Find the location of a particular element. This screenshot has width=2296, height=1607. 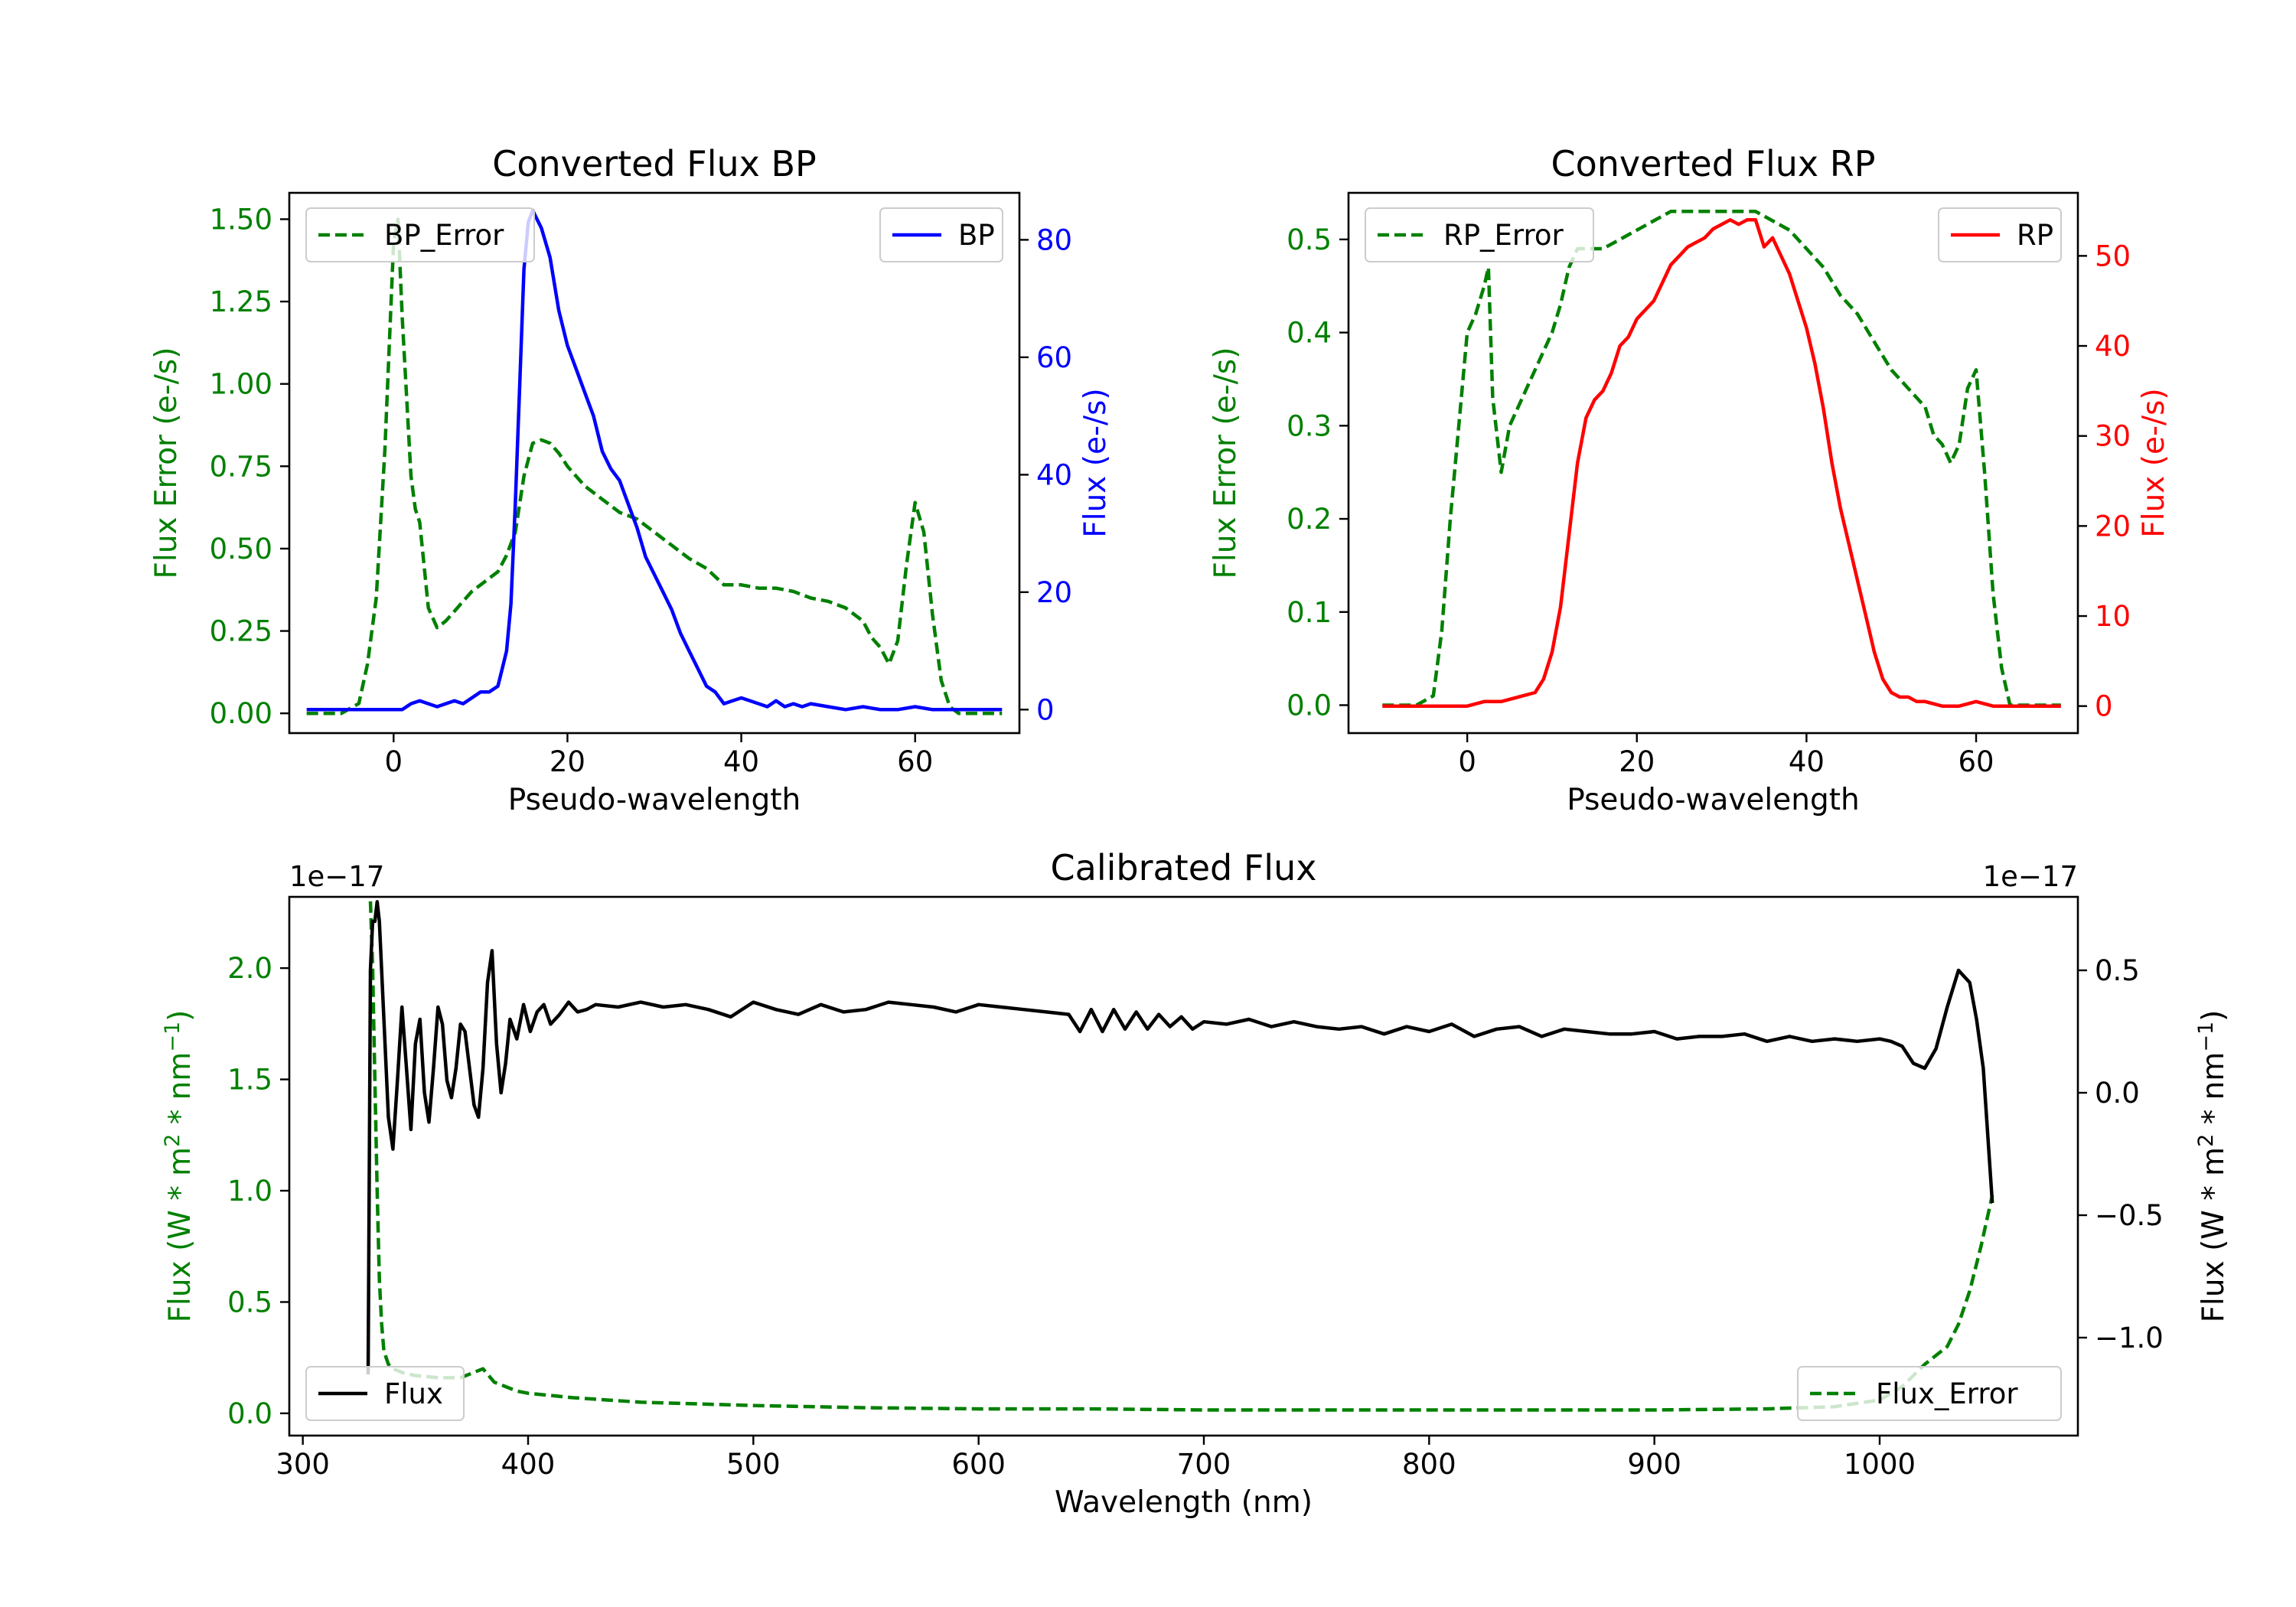

left-tick-label: 0.25 is located at coordinates (241, 631).